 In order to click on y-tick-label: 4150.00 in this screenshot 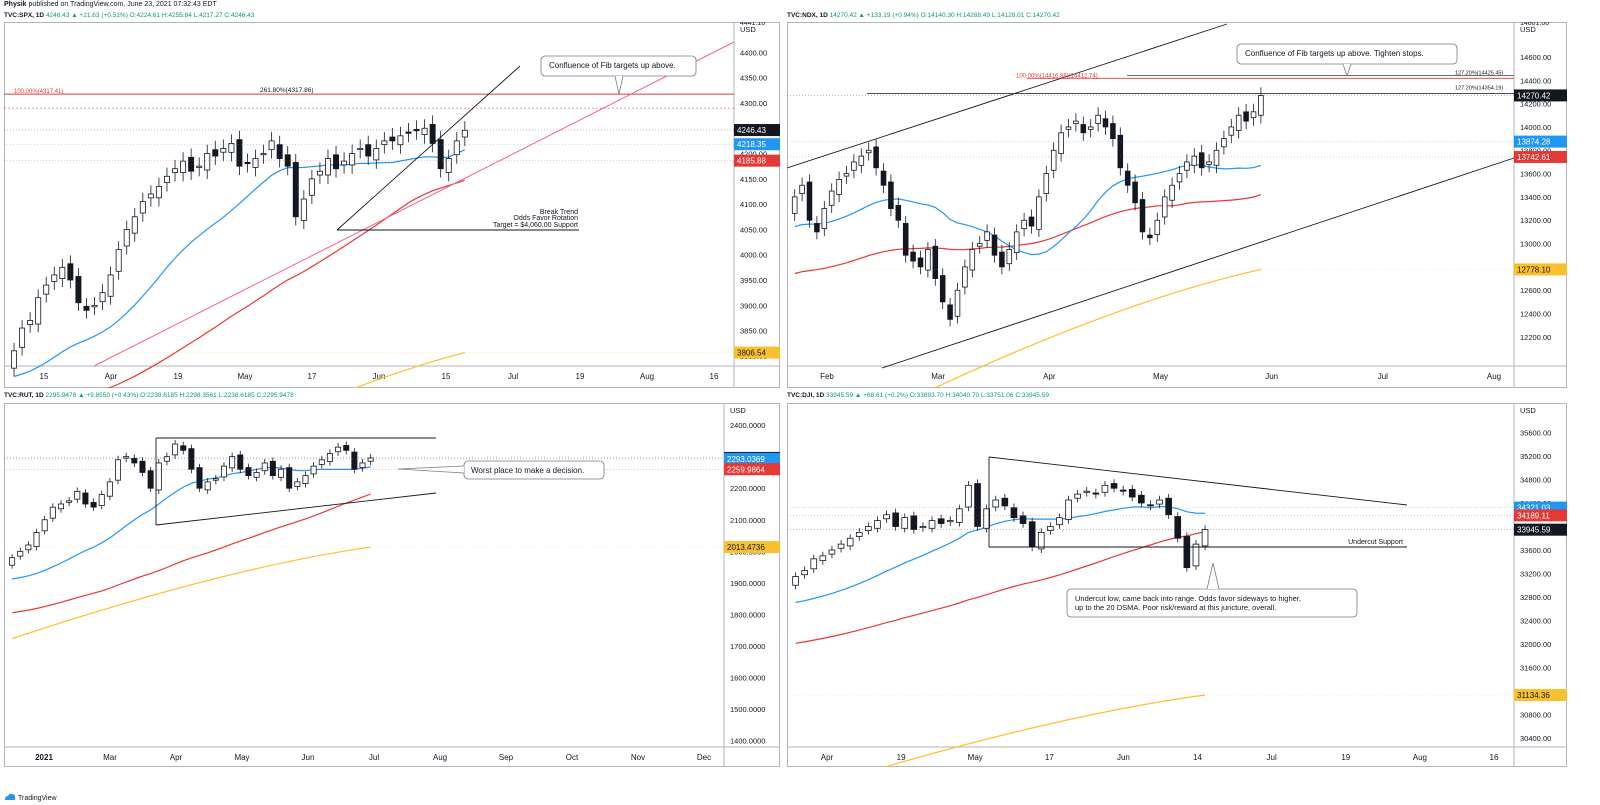, I will do `click(753, 179)`.